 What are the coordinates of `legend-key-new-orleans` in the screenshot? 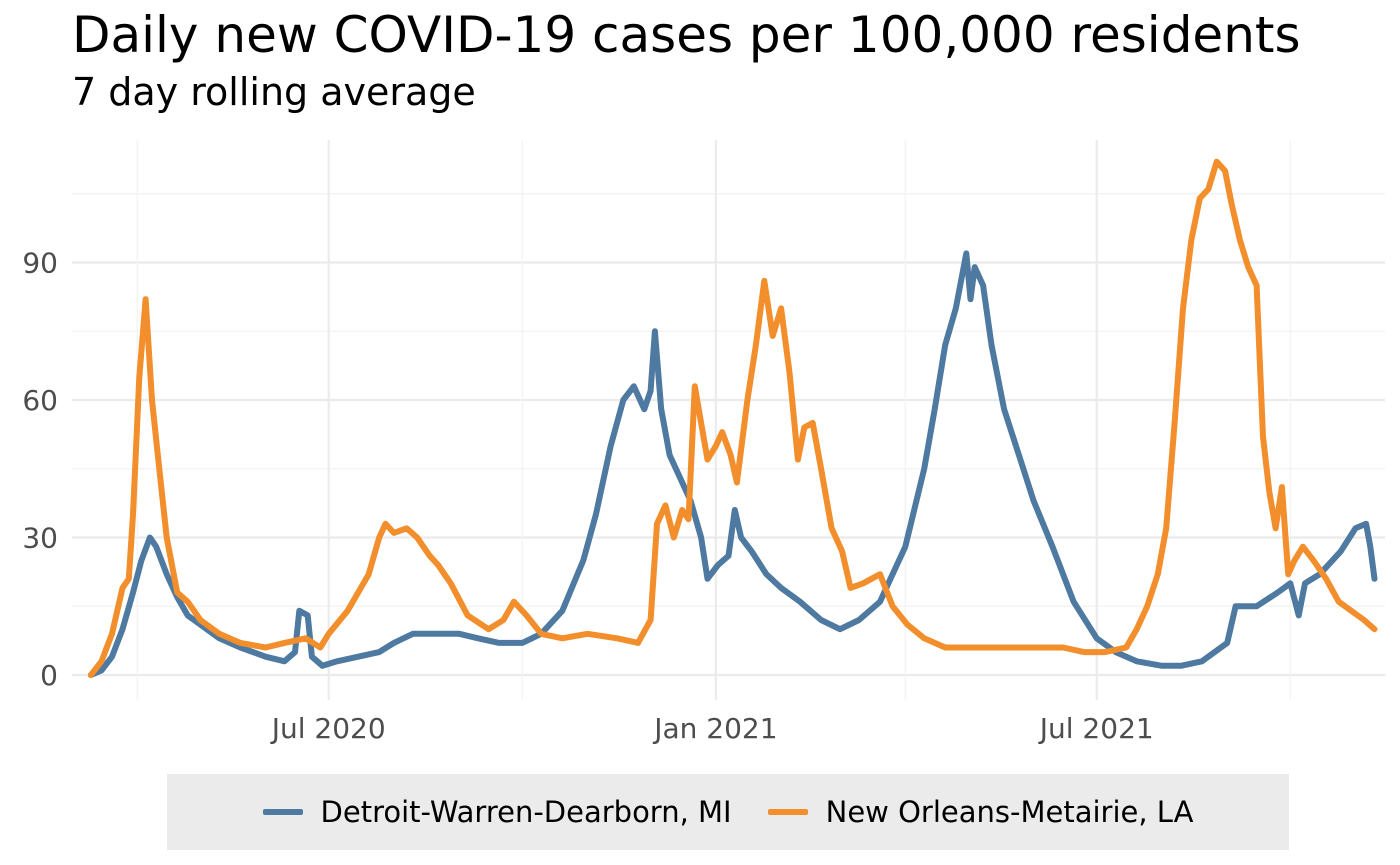 It's located at (787, 812).